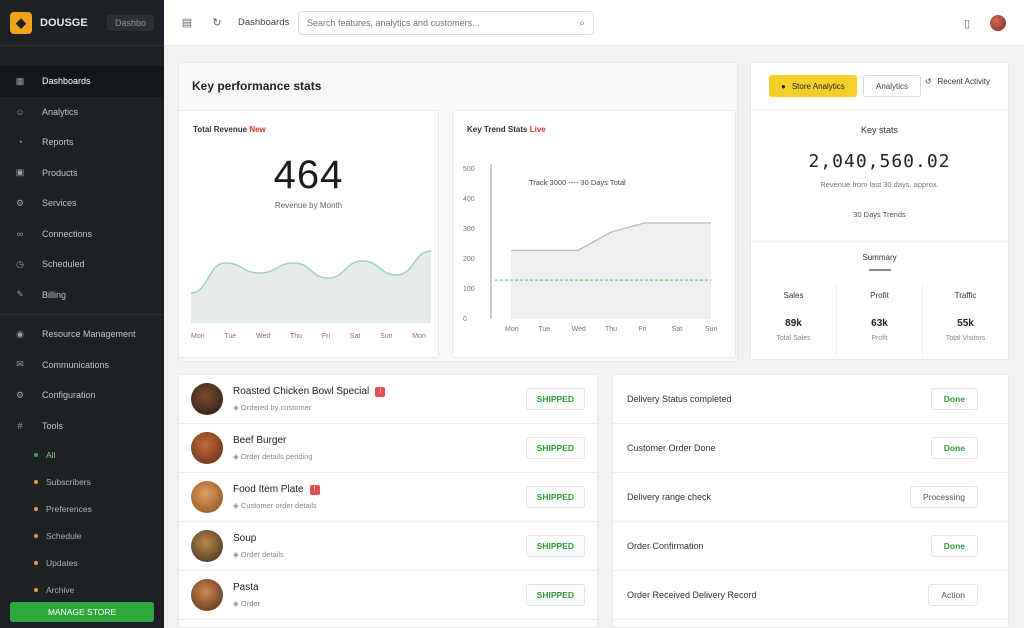  I want to click on y-tick-label: 400, so click(469, 199).